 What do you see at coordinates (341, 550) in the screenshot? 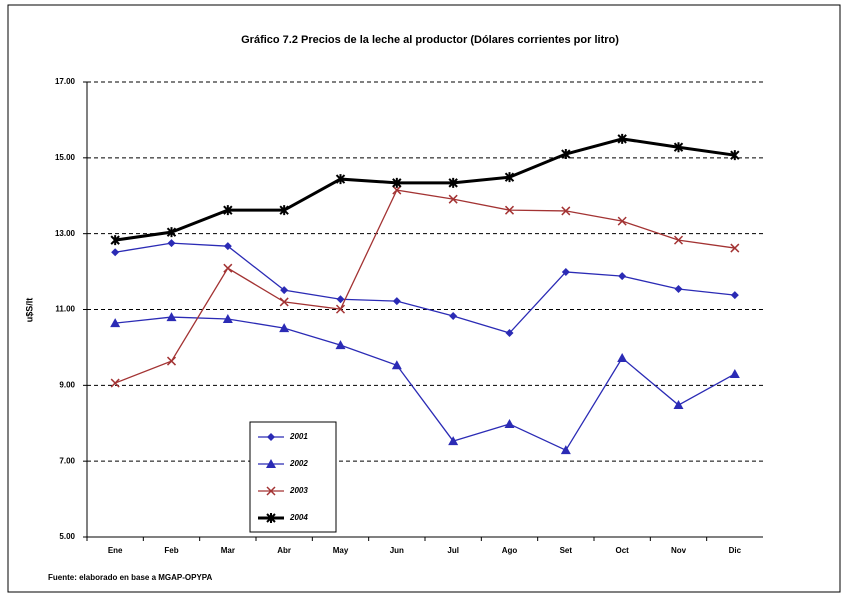
I see `x-tick-label: May` at bounding box center [341, 550].